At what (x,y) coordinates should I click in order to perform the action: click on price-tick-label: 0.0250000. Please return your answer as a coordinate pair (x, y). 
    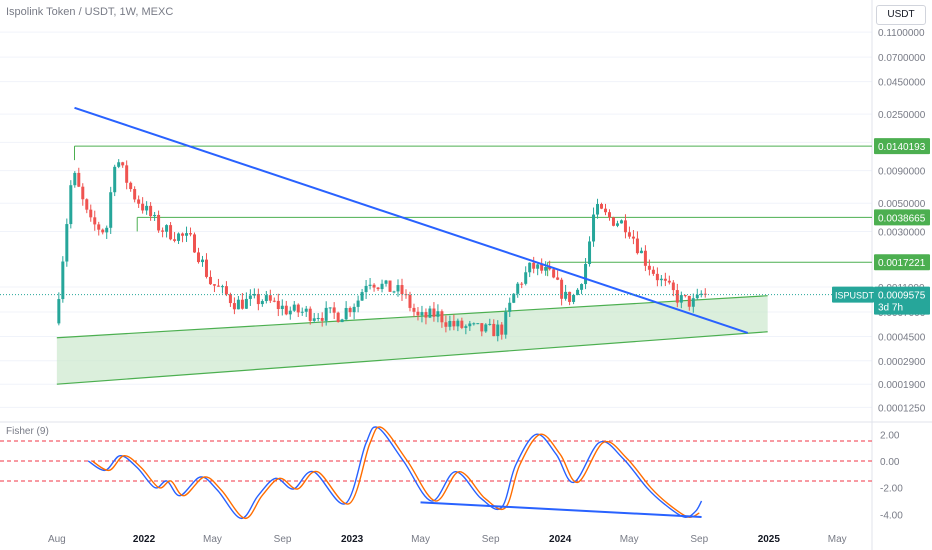
    Looking at the image, I should click on (902, 115).